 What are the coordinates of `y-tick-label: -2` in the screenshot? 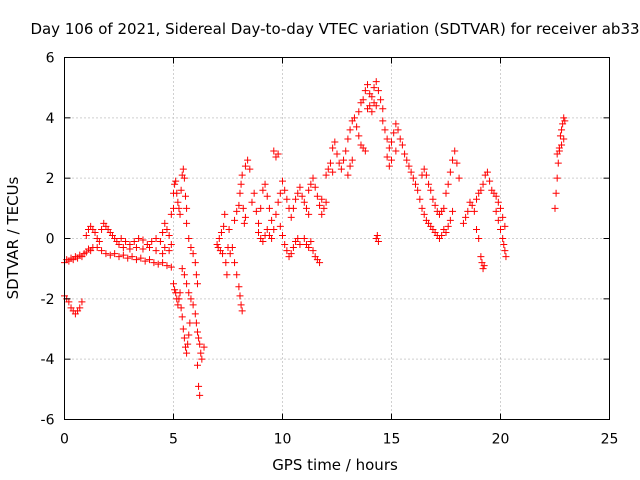 It's located at (48, 300).